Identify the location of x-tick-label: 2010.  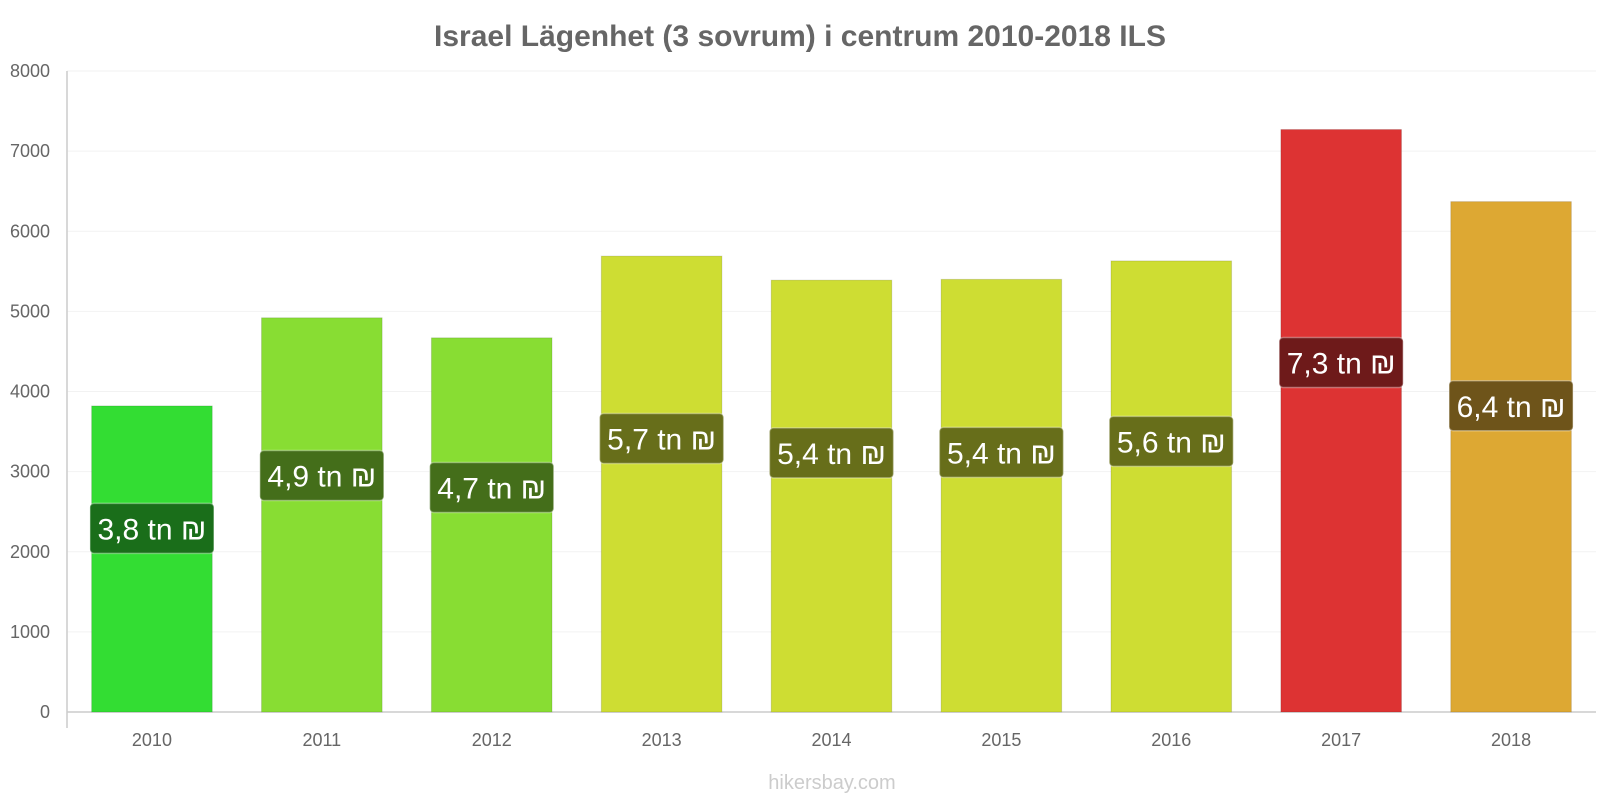
(152, 740).